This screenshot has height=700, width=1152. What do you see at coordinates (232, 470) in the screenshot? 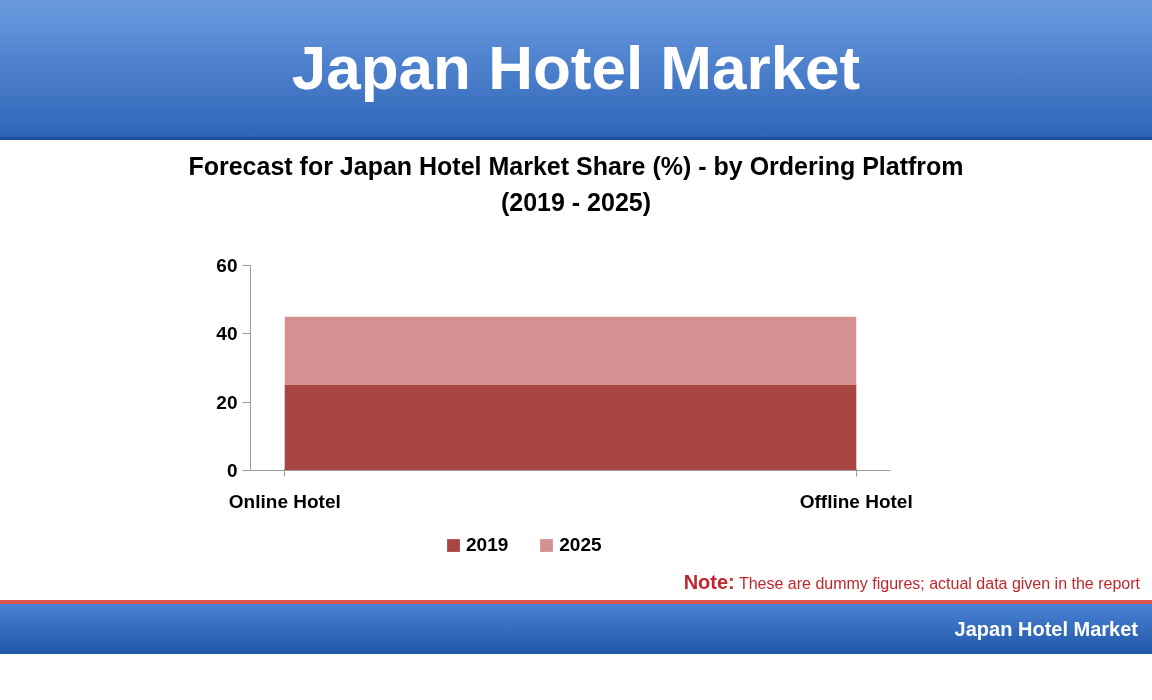
I see `y-tick-label: 0` at bounding box center [232, 470].